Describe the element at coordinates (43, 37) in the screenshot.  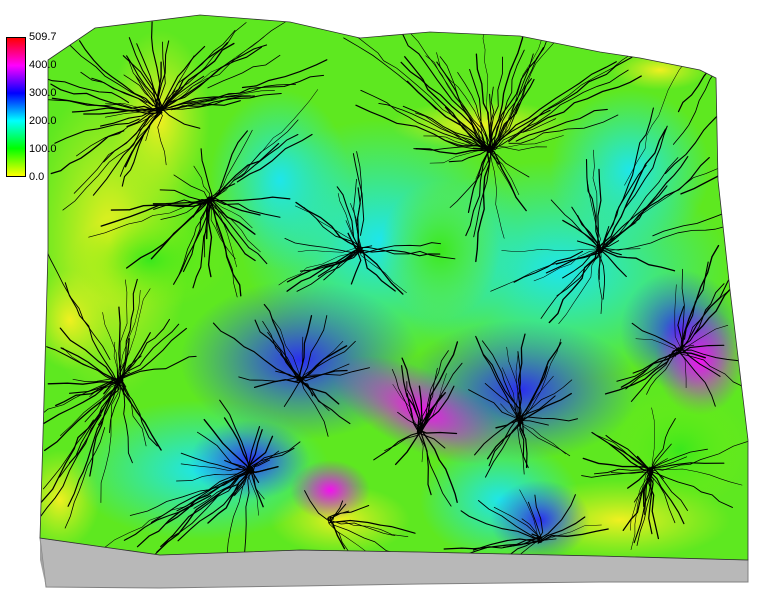
I see `legend-tick-max: 509.7` at that location.